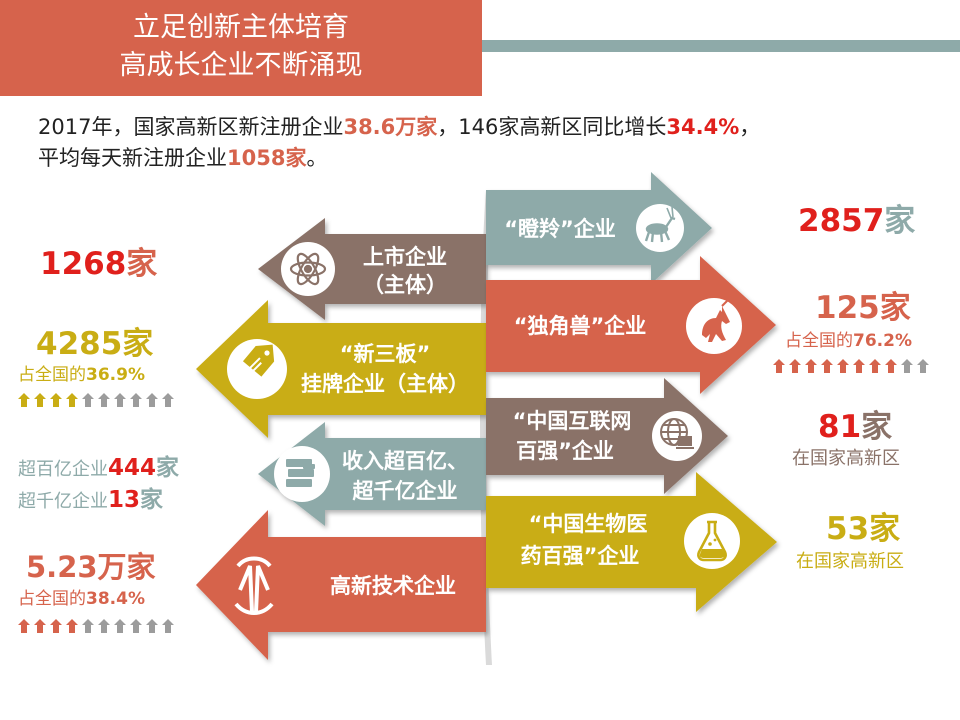 The height and width of the screenshot is (720, 960). Describe the element at coordinates (841, 221) in the screenshot. I see `stat-gazelle-num: 2857` at that location.